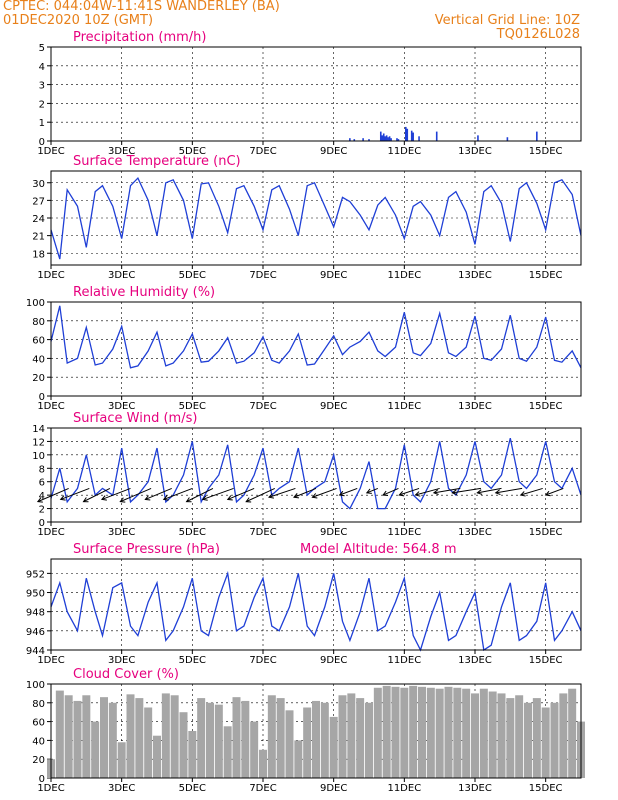 The height and width of the screenshot is (800, 618). I want to click on grid-note: Vertical Grid Line: 10Z, so click(507, 20).